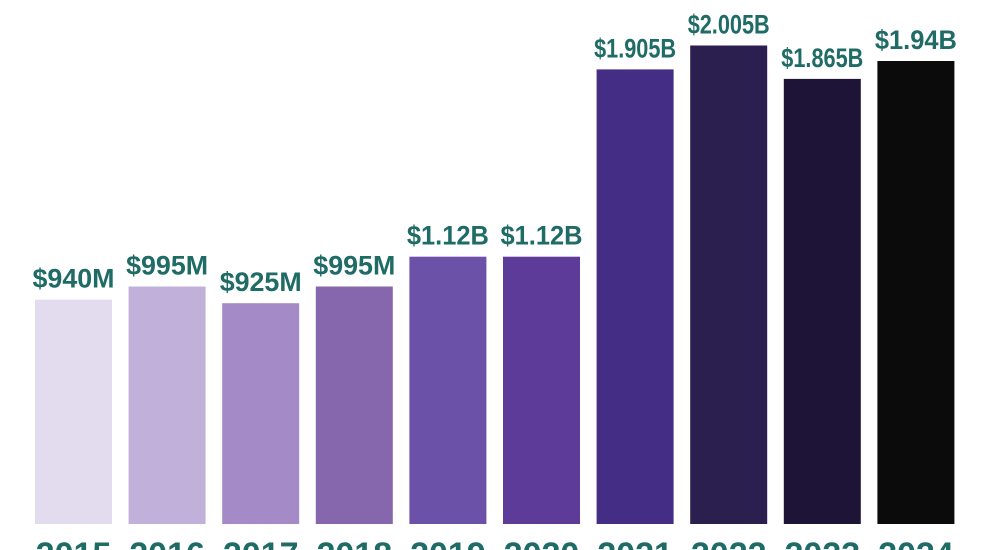 This screenshot has height=550, width=1000. What do you see at coordinates (542, 543) in the screenshot?
I see `year-label-2020: 2020` at bounding box center [542, 543].